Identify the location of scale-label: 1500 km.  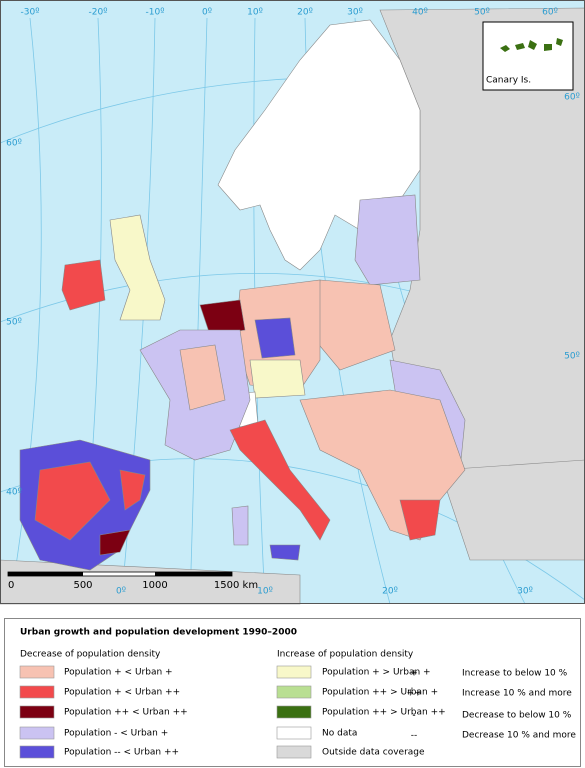
(236, 585).